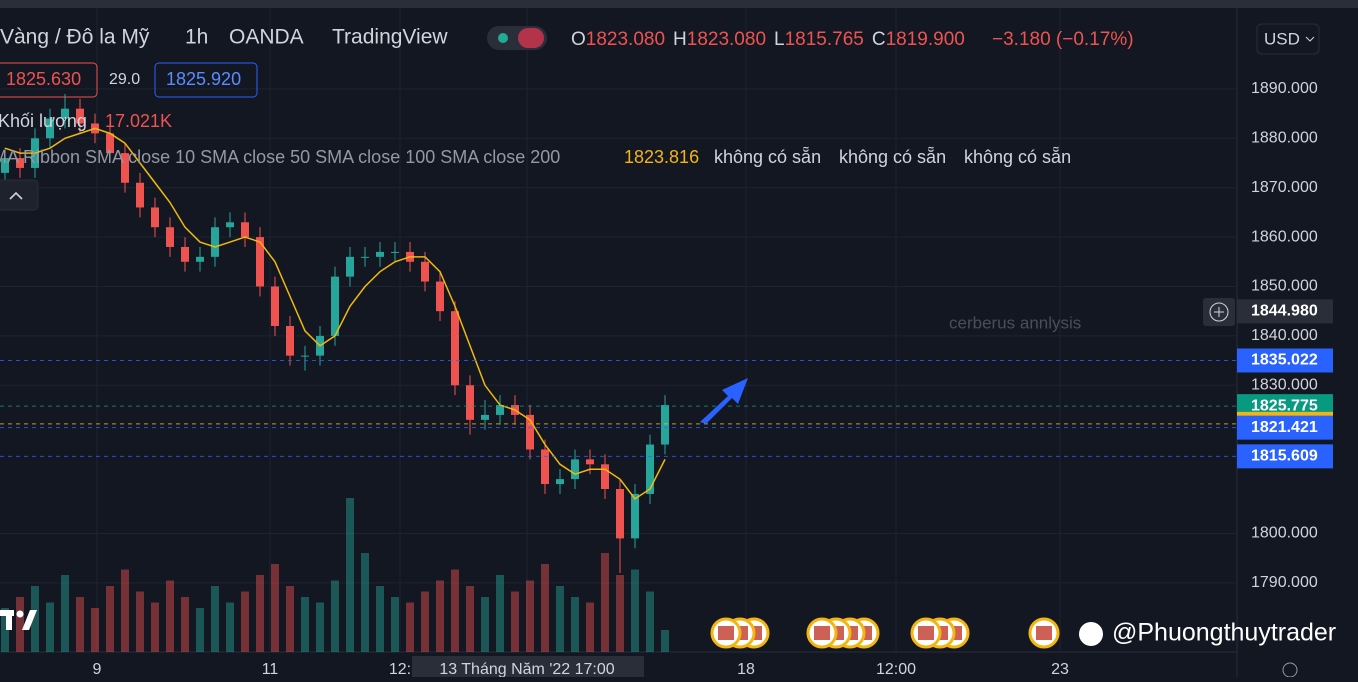  I want to click on status-dot, so click(503, 38).